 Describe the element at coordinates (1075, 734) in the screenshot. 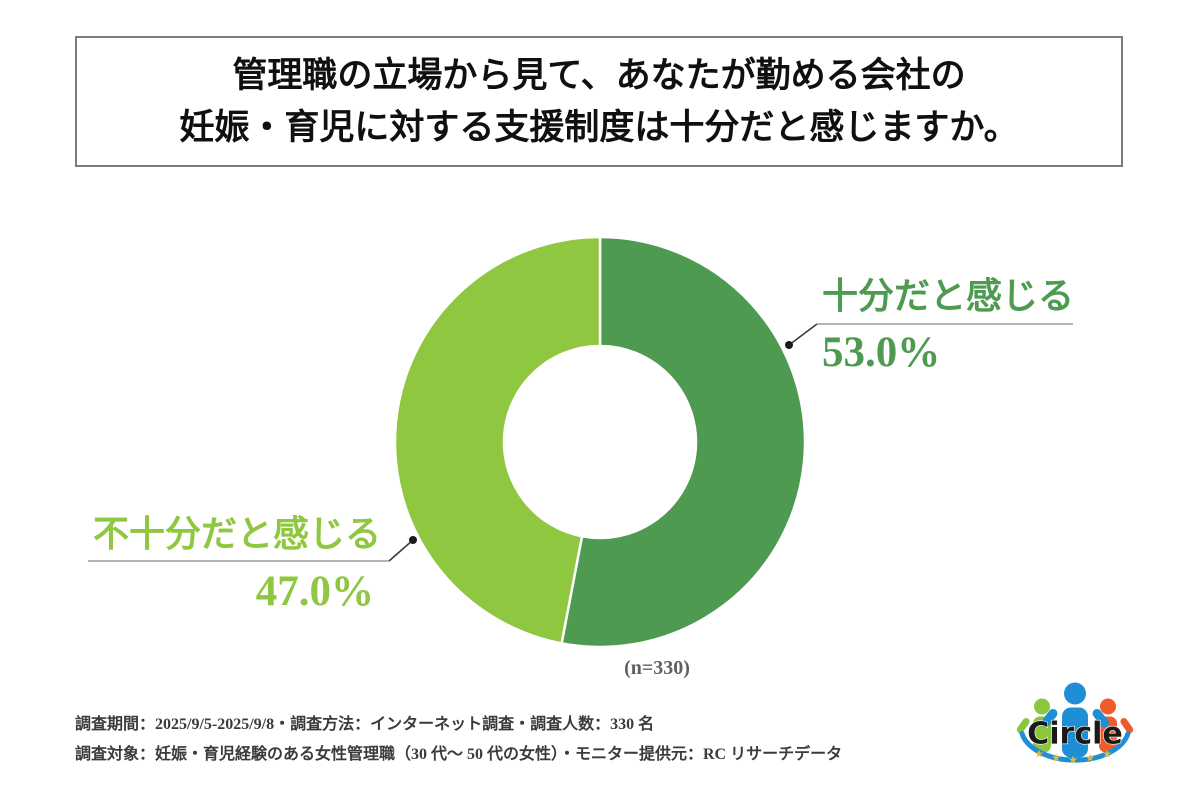

I see `logo-text: Circle` at that location.